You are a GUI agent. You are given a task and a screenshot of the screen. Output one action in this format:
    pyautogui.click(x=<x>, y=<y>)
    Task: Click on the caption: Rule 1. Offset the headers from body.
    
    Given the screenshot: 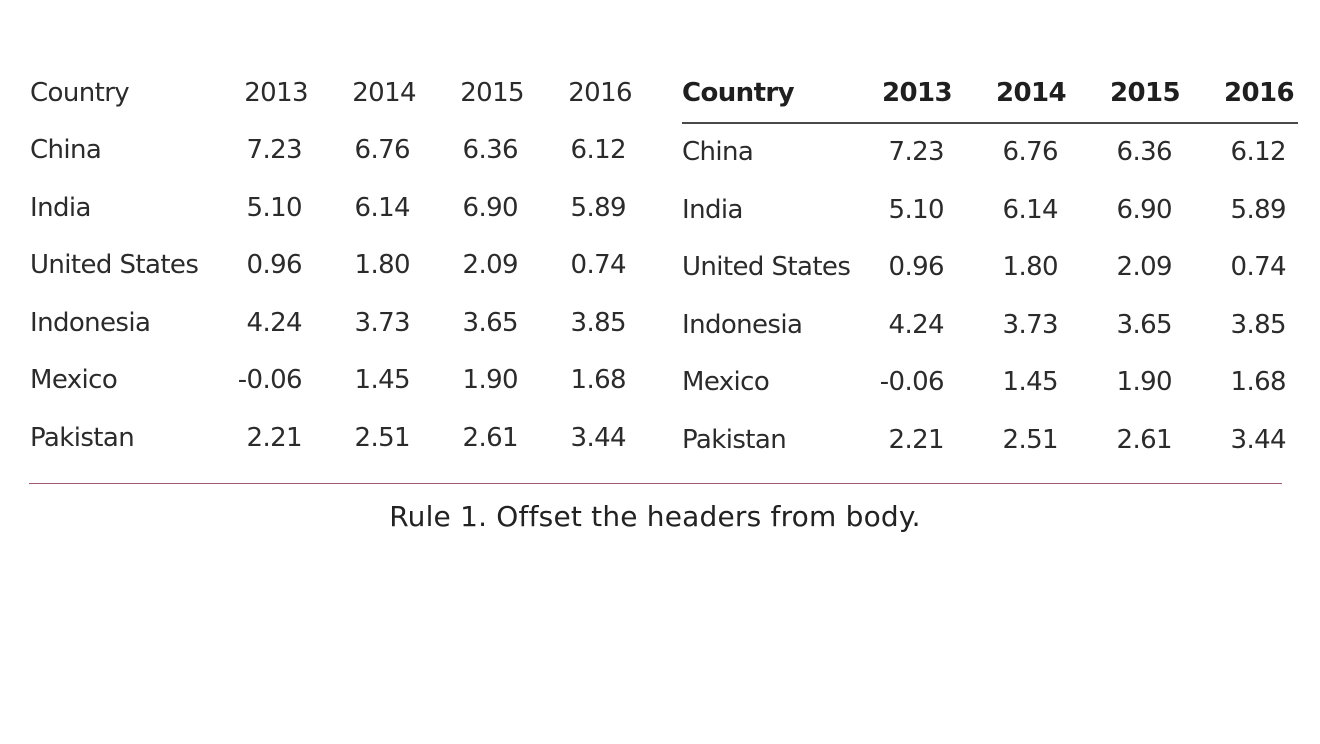 What is the action you would take?
    pyautogui.click(x=655, y=516)
    